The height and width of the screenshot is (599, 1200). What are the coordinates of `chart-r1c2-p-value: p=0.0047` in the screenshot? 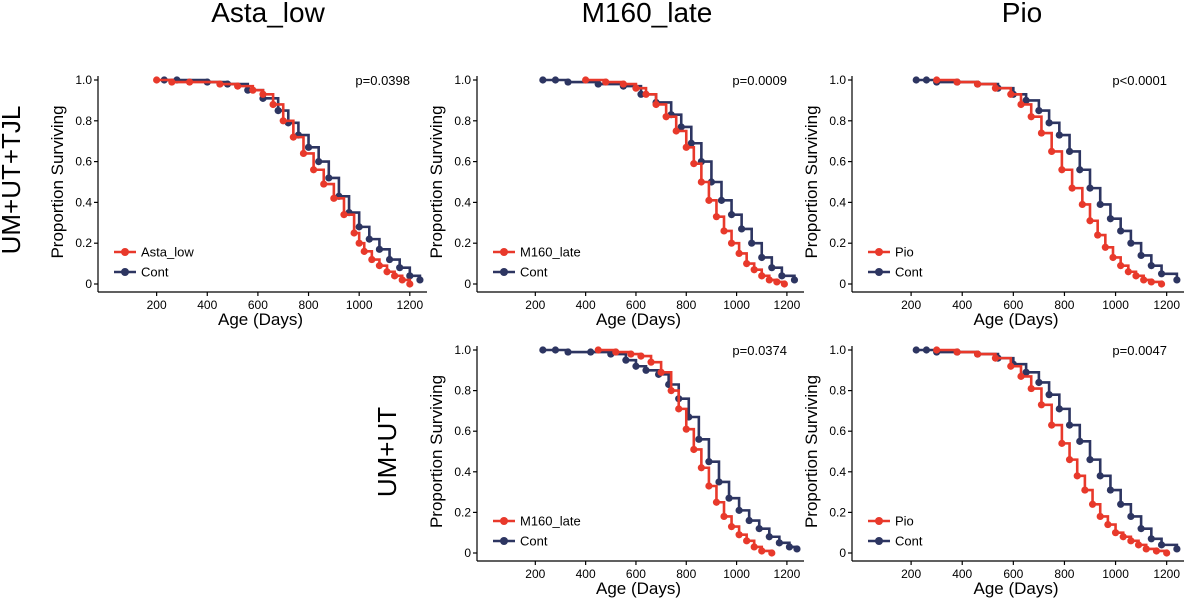 It's located at (1139, 350).